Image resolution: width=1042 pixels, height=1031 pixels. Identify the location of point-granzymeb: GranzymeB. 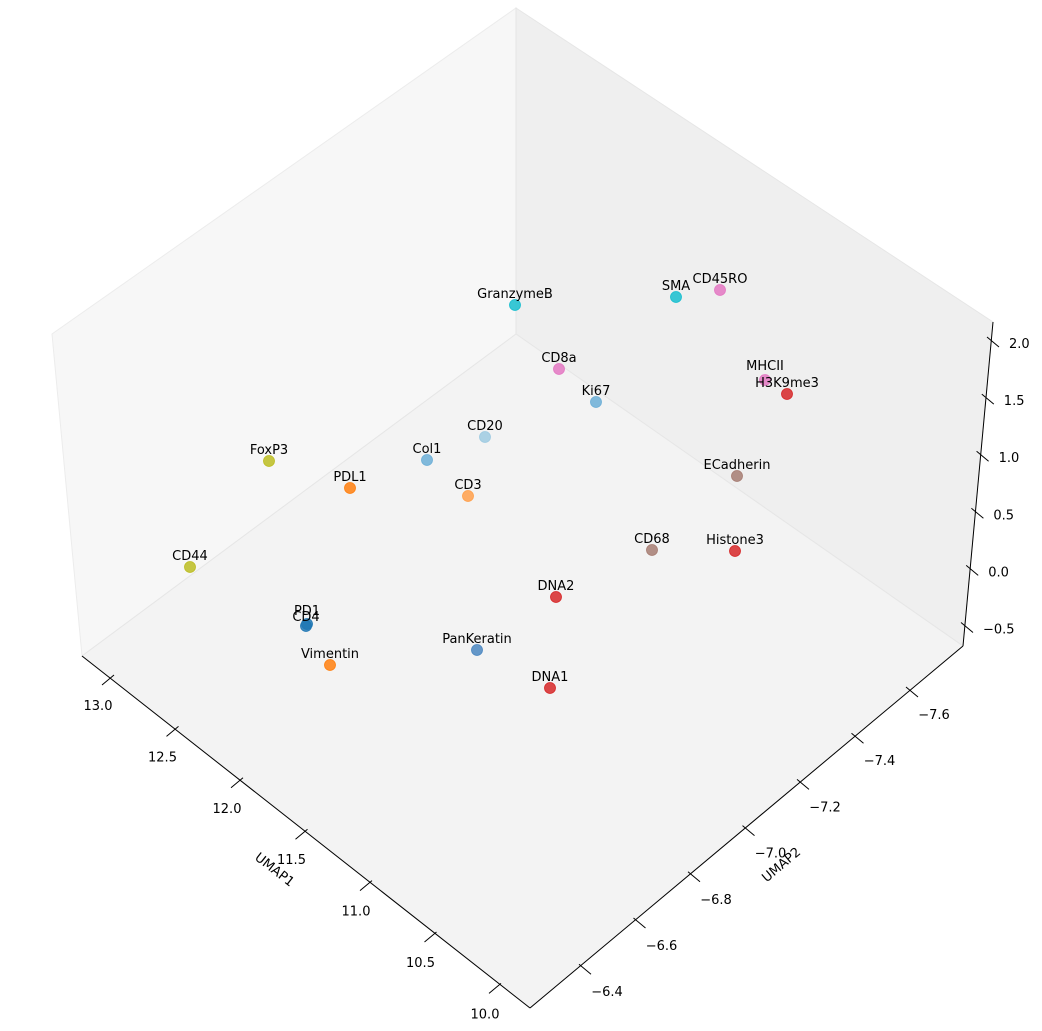
(515, 299).